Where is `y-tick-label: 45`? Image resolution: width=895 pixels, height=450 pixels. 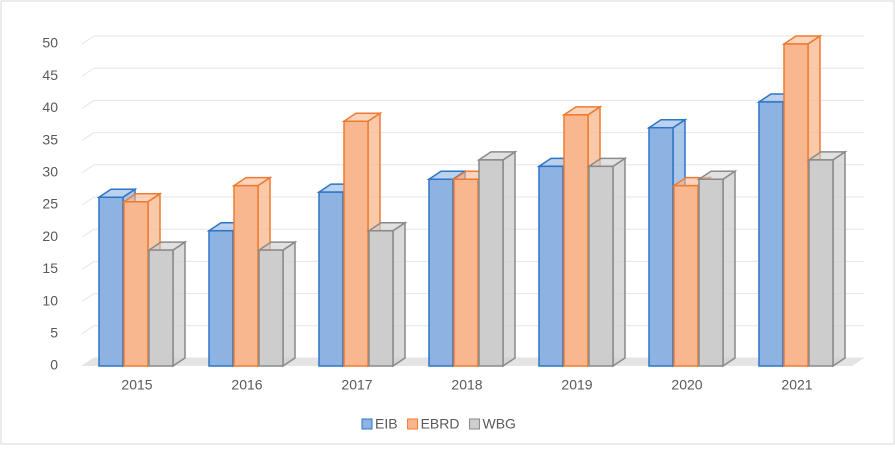
y-tick-label: 45 is located at coordinates (50, 75).